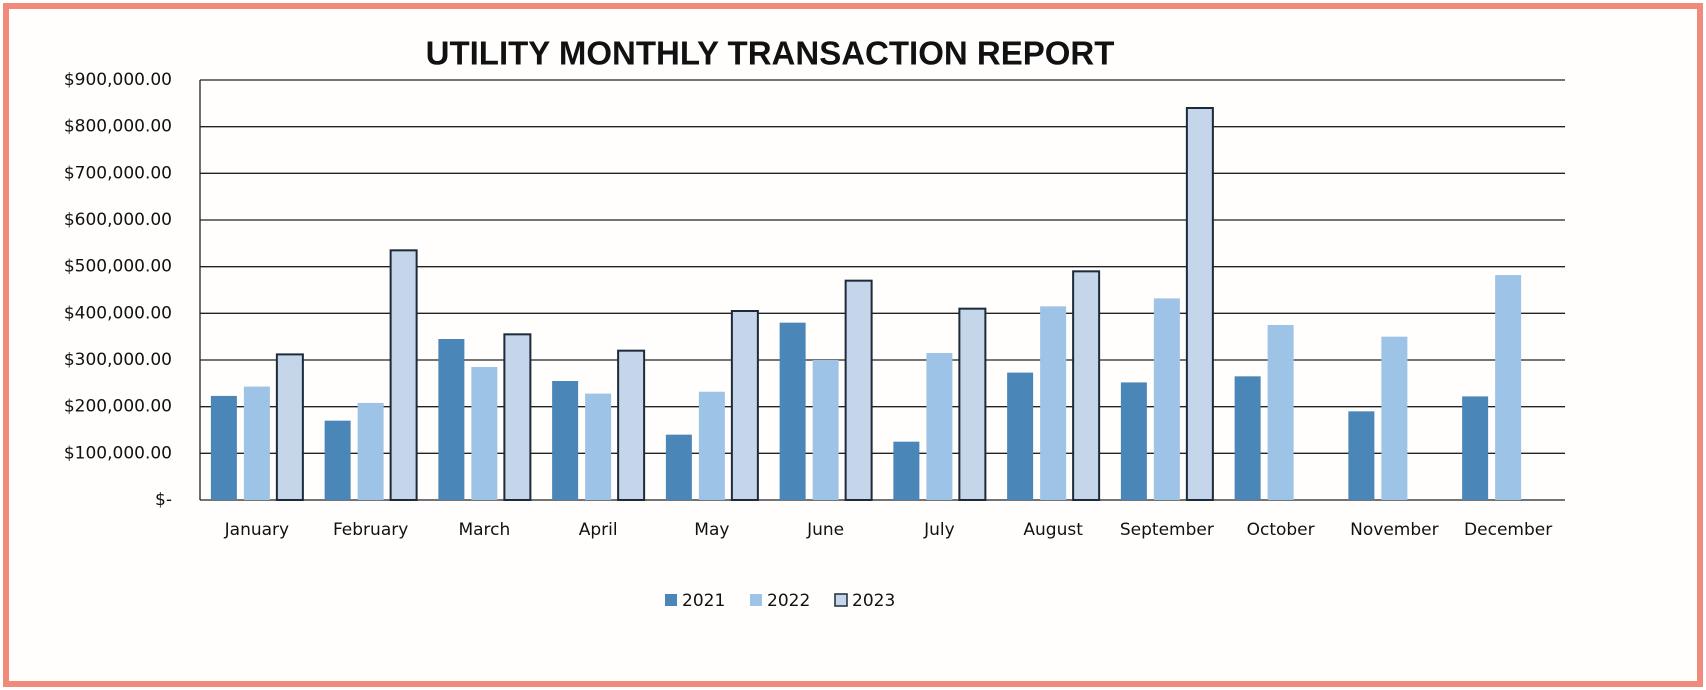  Describe the element at coordinates (118, 313) in the screenshot. I see `y-tick-label: $400,000.00` at that location.